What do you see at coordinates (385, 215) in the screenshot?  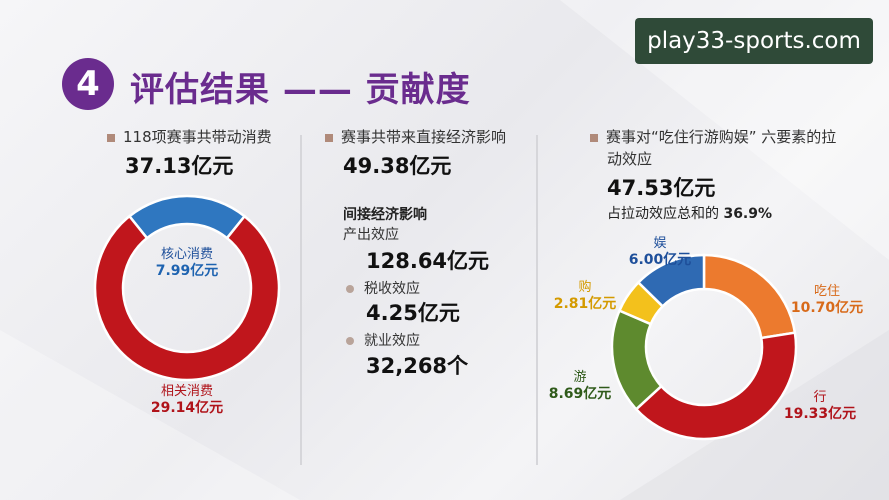 I see `col2-indirect-title: 间接经济影响` at bounding box center [385, 215].